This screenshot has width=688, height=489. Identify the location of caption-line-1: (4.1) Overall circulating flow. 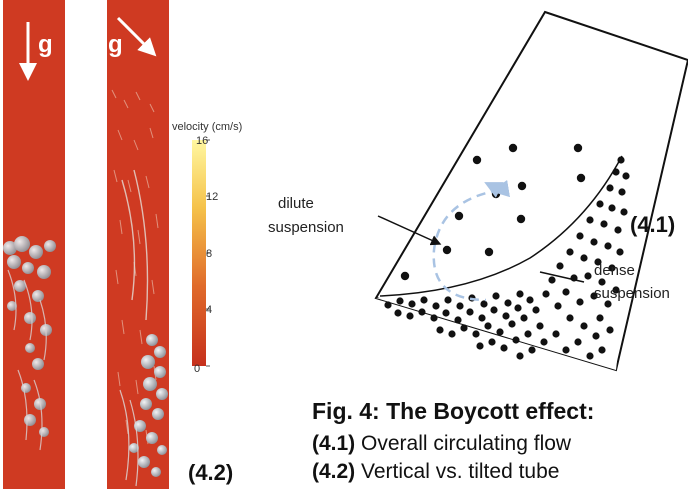
(442, 443).